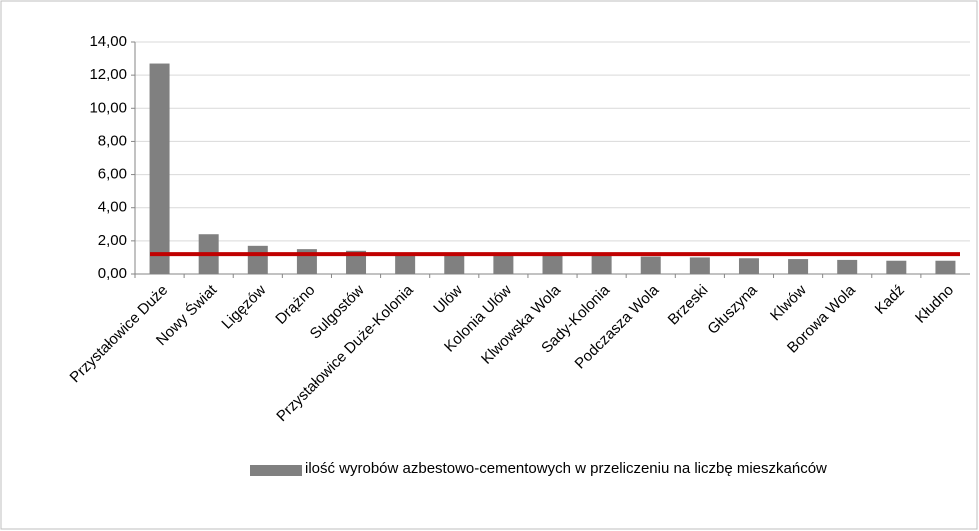  What do you see at coordinates (112, 240) in the screenshot?
I see `y-tick-label: 2,00` at bounding box center [112, 240].